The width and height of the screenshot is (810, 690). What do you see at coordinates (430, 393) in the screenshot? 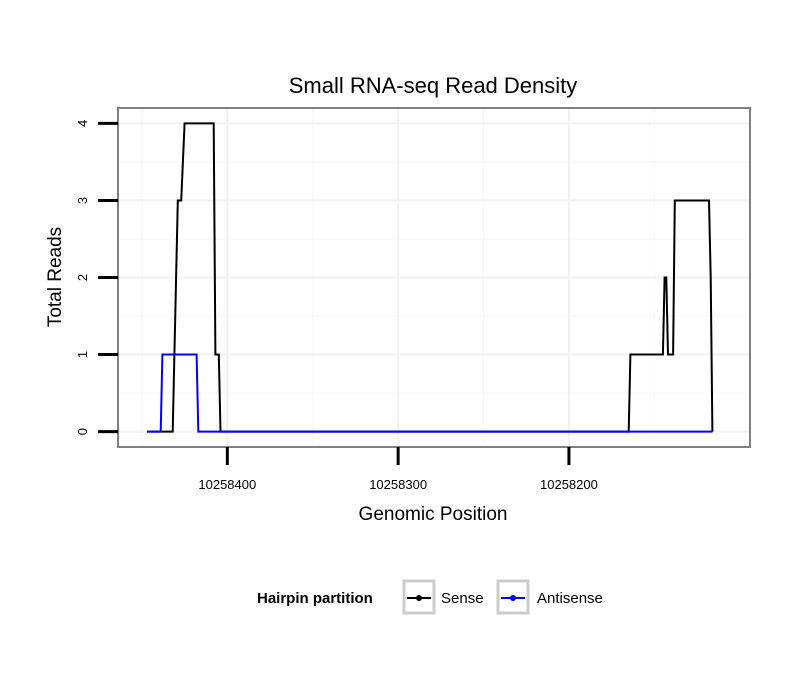
I see `series-line-antisense` at bounding box center [430, 393].